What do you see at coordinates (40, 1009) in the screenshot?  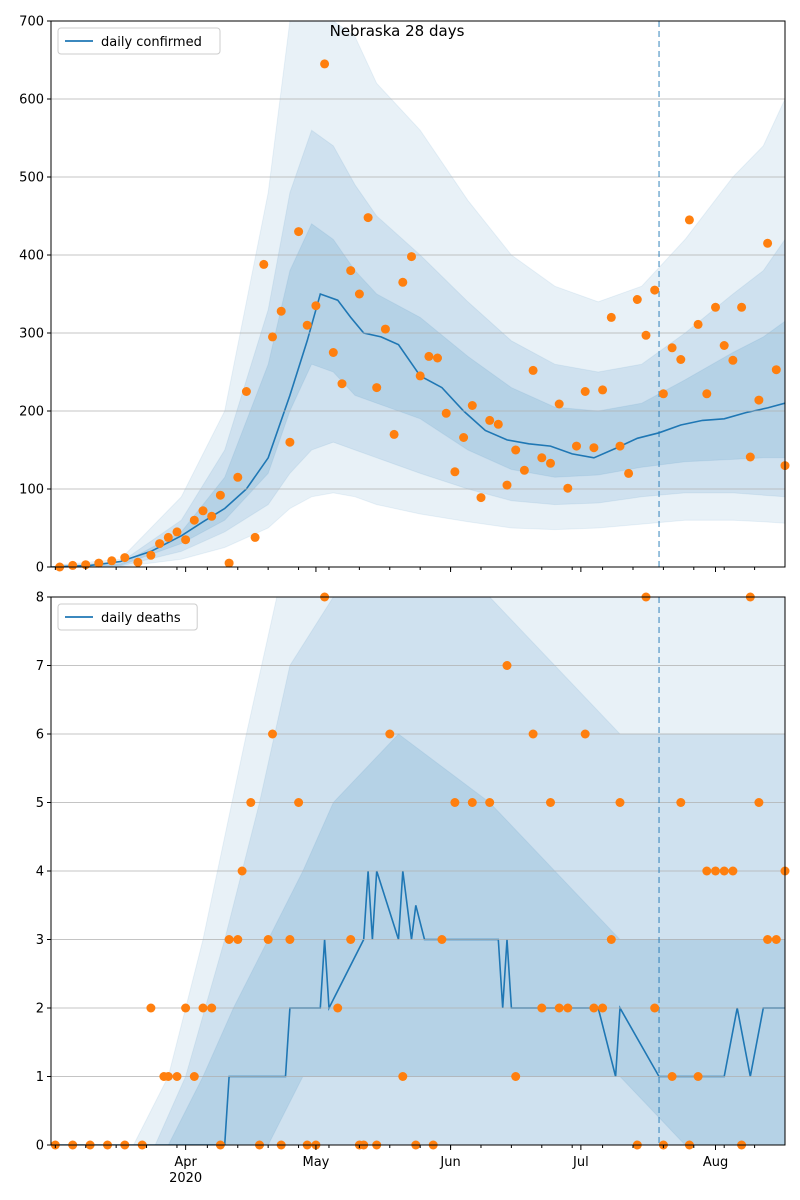 I see `y-tick-label: 2` at bounding box center [40, 1009].